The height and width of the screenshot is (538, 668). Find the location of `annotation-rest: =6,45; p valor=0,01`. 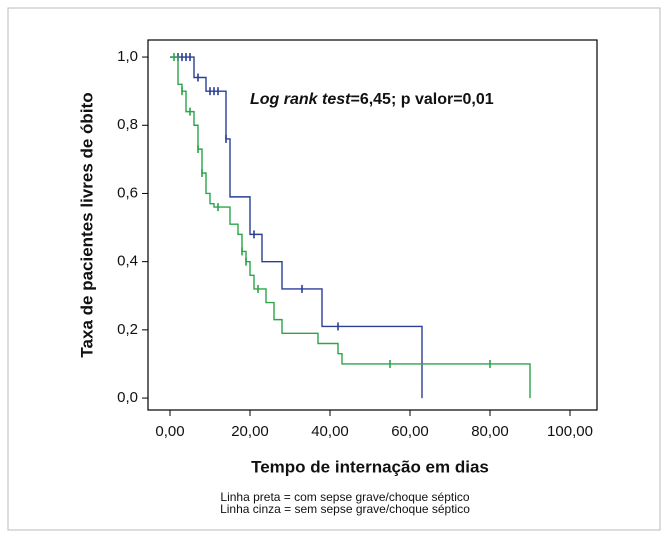

annotation-rest: =6,45; p valor=0,01 is located at coordinates (421, 99).